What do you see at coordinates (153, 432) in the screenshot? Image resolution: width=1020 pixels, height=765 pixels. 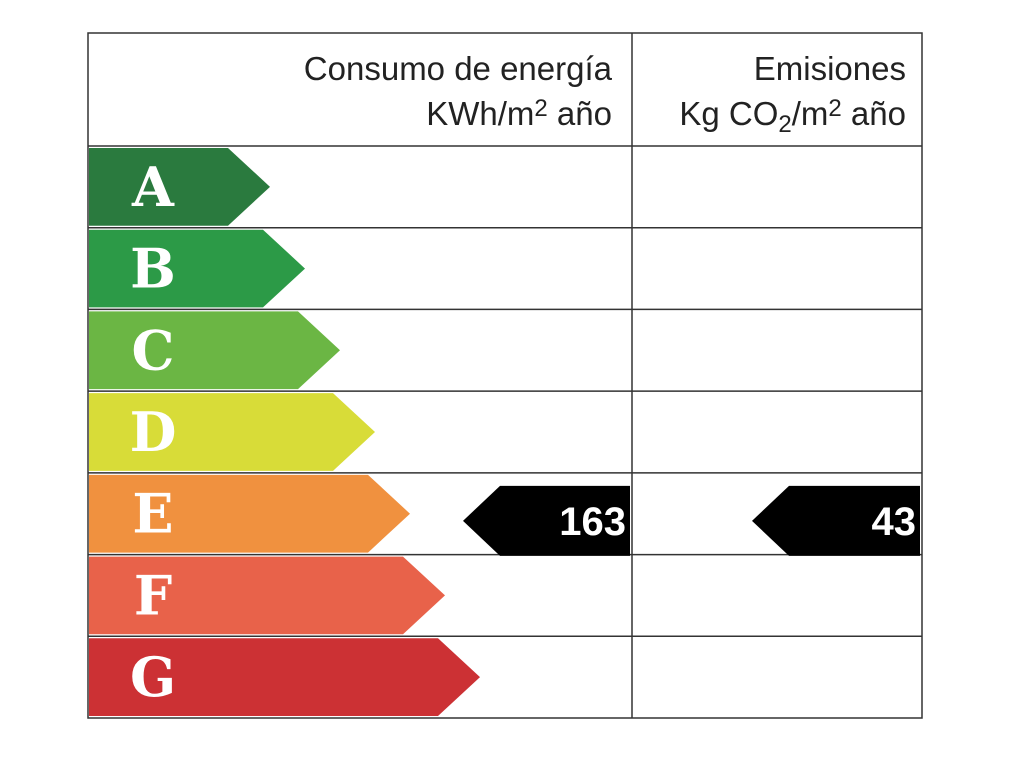 I see `class-letter: D` at bounding box center [153, 432].